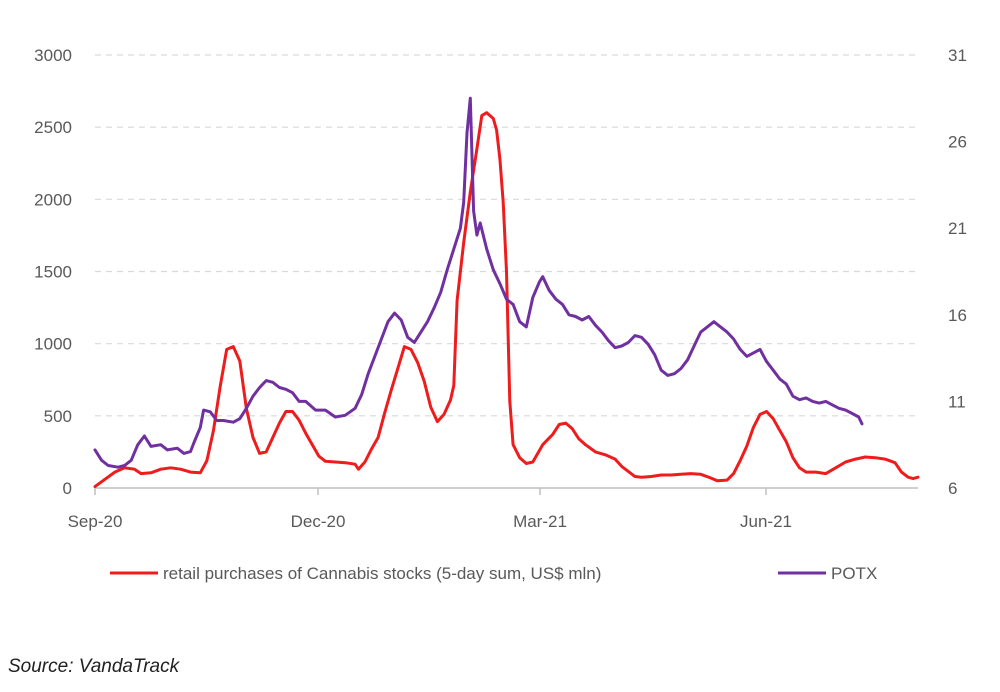  What do you see at coordinates (318, 521) in the screenshot?
I see `x-tick-label: Dec-20` at bounding box center [318, 521].